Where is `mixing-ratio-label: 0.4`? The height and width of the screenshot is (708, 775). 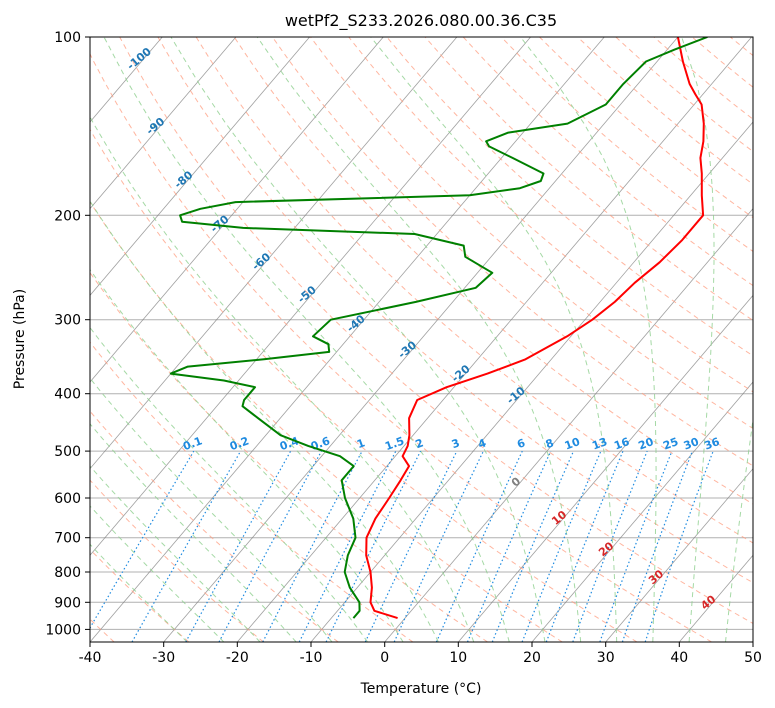 mixing-ratio-label: 0.4 is located at coordinates (289, 443).